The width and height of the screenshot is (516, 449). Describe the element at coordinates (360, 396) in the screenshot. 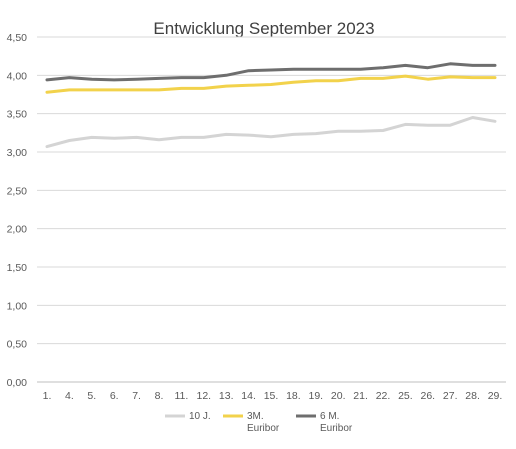

I see `x-tick-label: 21.` at that location.